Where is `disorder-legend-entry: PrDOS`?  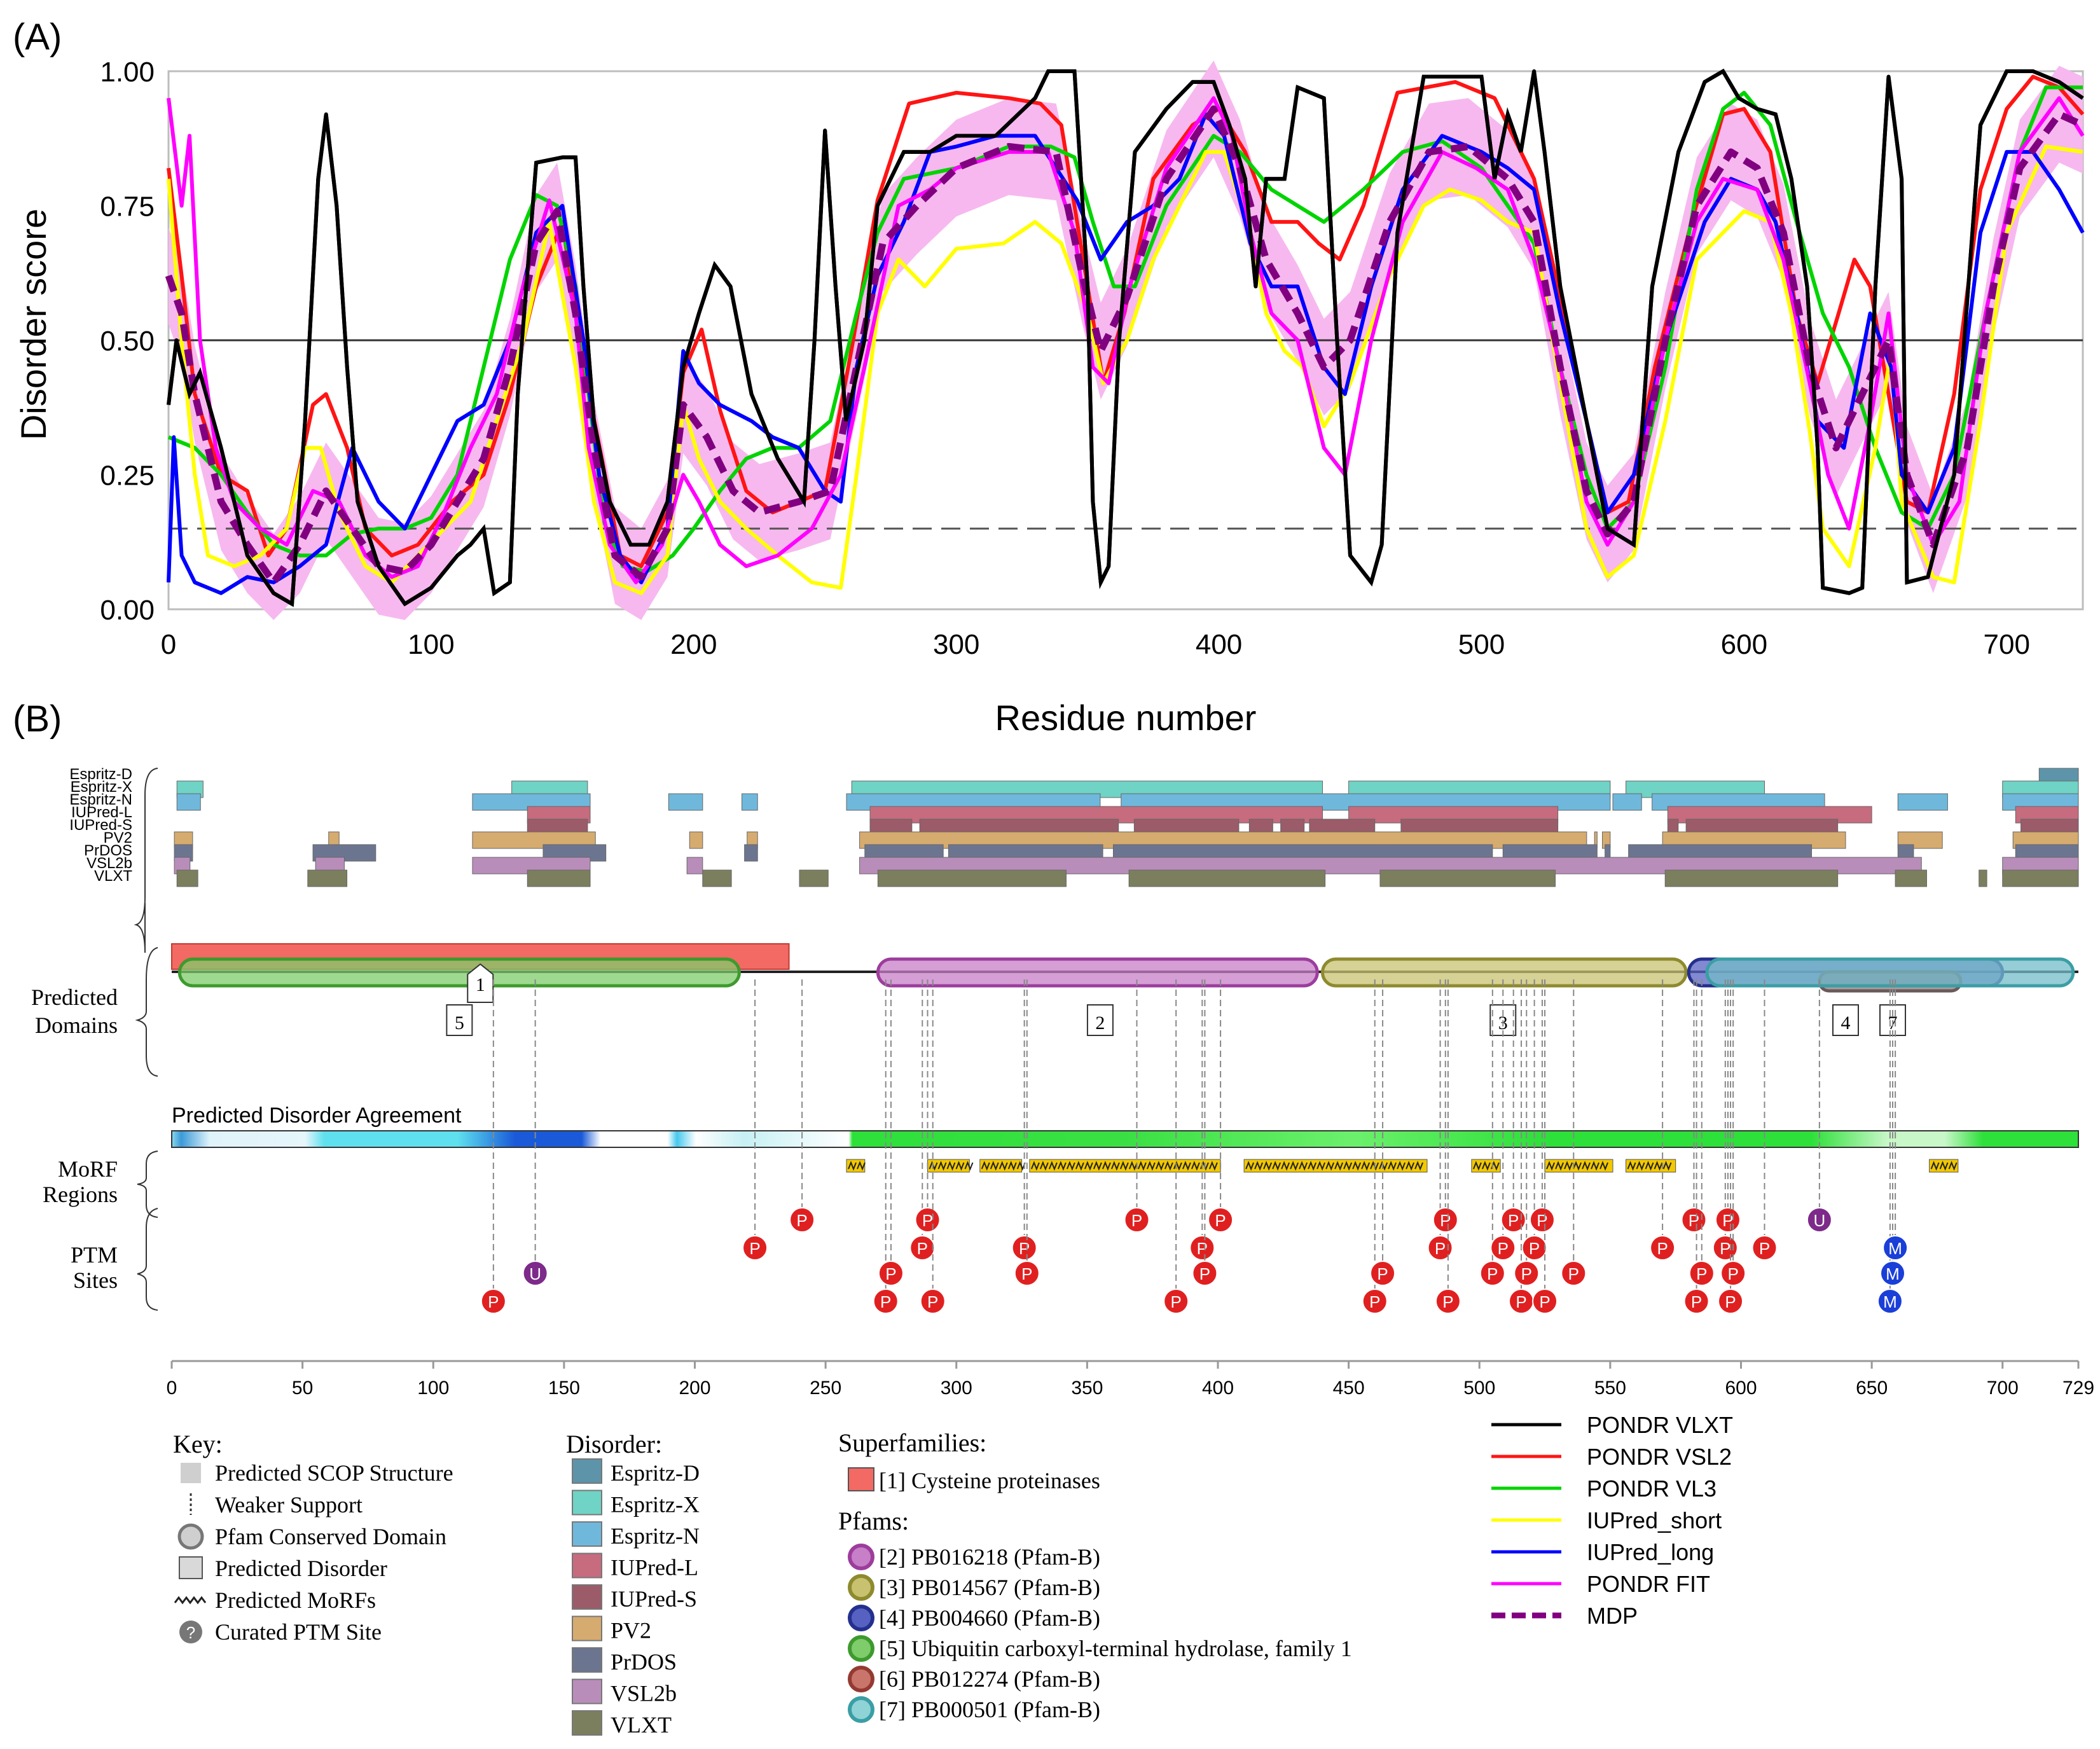 disorder-legend-entry: PrDOS is located at coordinates (644, 1662).